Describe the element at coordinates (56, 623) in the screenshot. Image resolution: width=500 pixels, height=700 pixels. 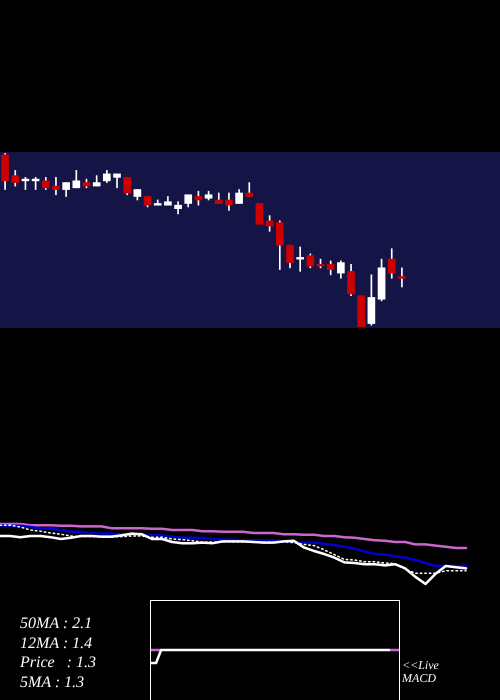
I see `text: 50MA : 2.1` at that location.